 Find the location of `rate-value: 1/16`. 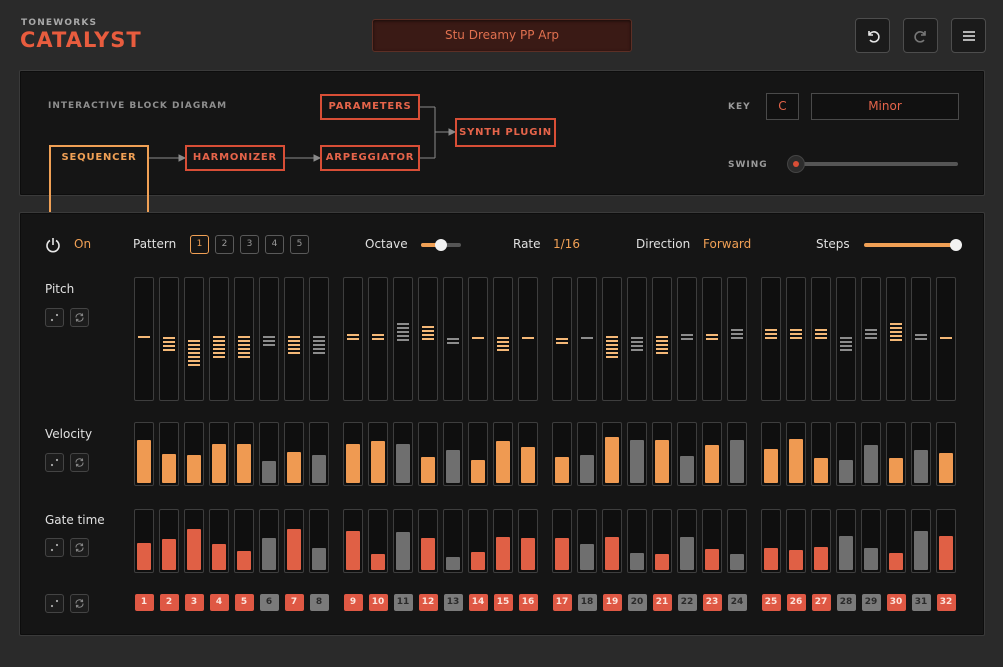

rate-value: 1/16 is located at coordinates (566, 244).